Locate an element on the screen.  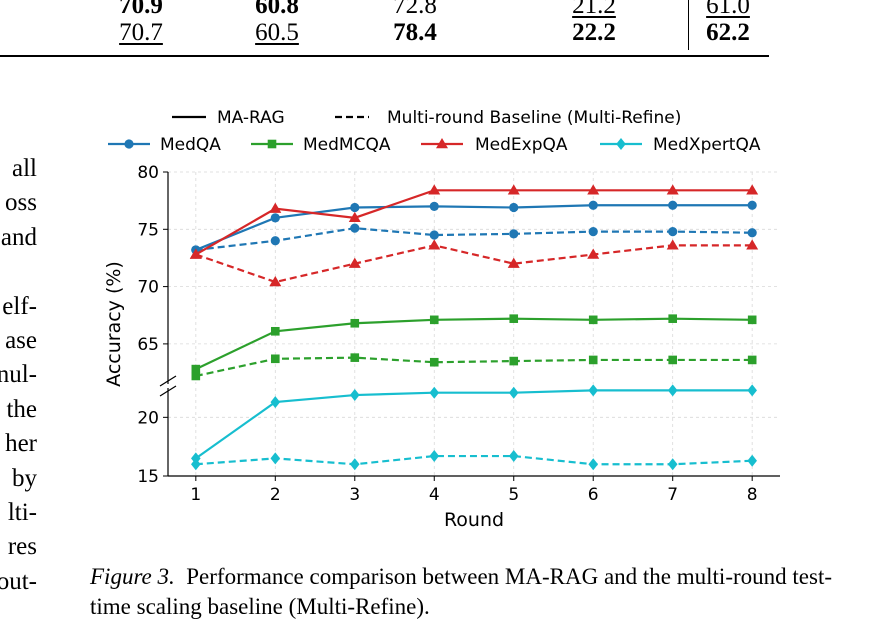
x-tick-label: 1 is located at coordinates (195, 495).